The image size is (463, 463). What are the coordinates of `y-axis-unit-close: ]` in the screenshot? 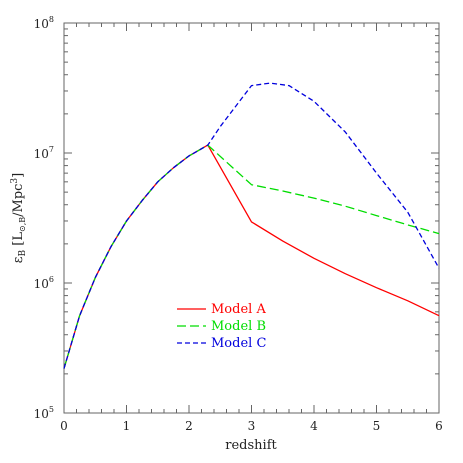 It's located at (18, 175).